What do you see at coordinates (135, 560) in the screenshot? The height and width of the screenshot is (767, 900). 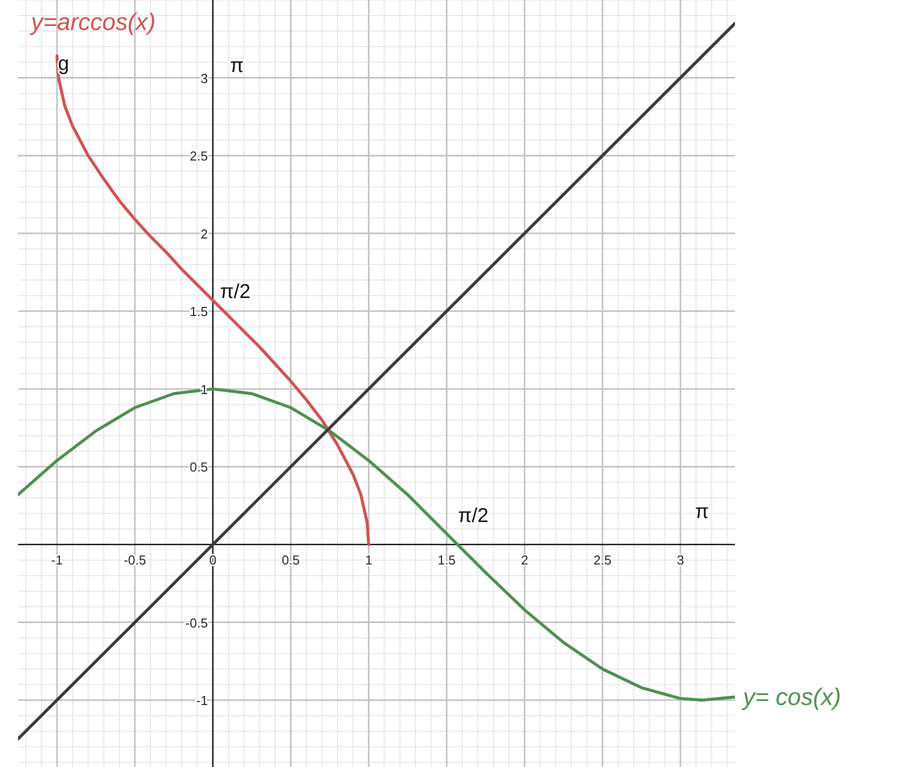 I see `x-tick-label: -0.5` at bounding box center [135, 560].